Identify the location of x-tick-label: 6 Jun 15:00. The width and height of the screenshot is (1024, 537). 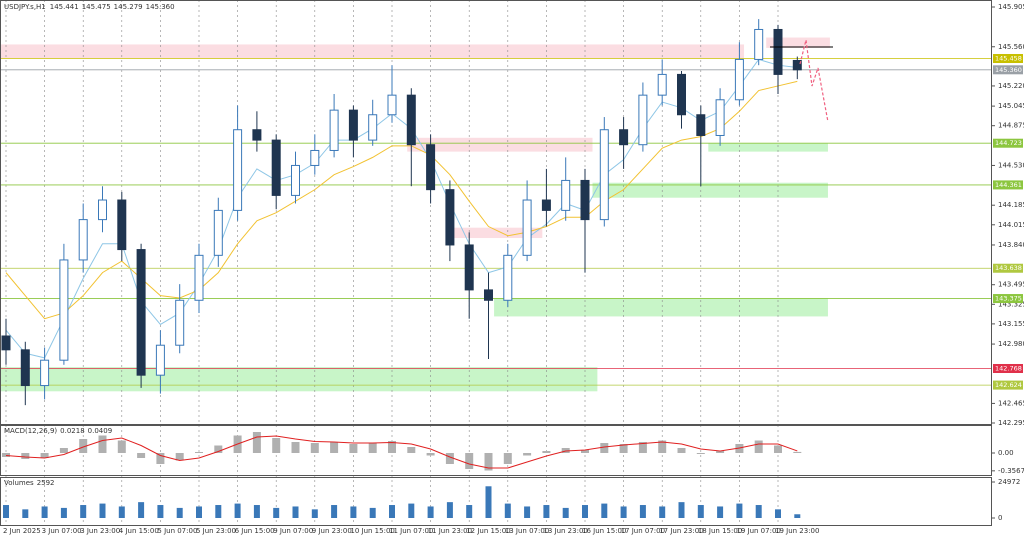
(255, 531).